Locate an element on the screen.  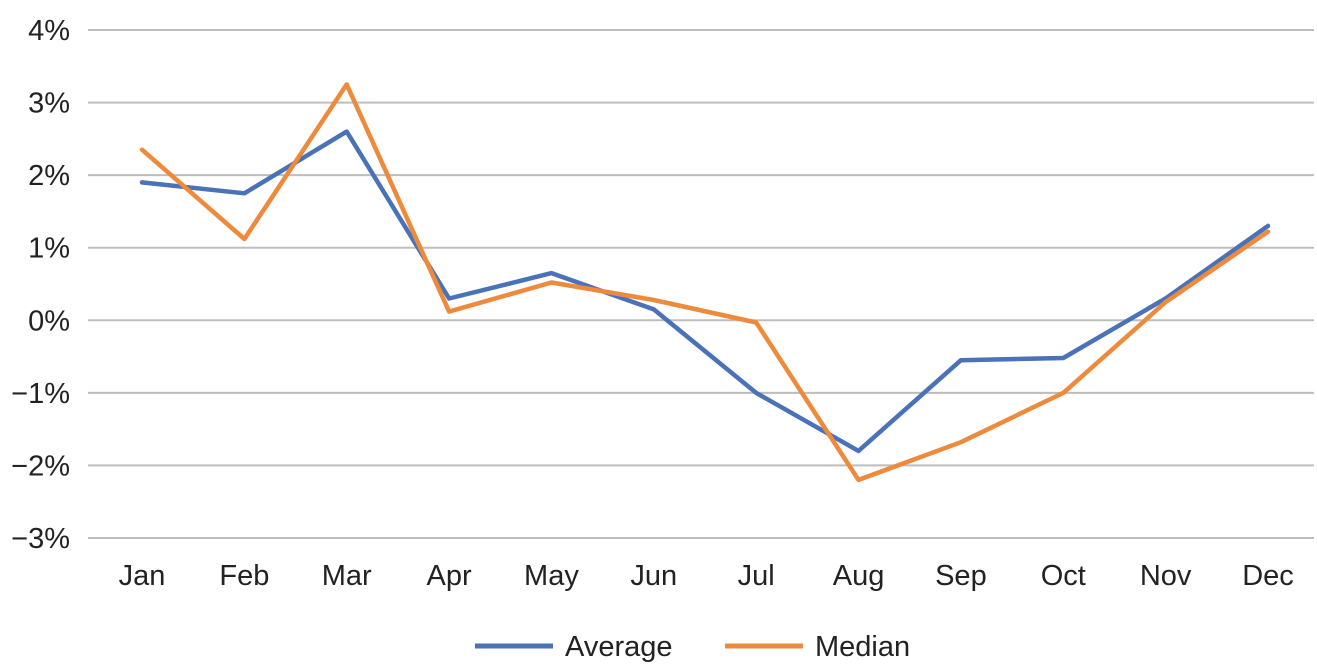
x-tick-label: May is located at coordinates (551, 576).